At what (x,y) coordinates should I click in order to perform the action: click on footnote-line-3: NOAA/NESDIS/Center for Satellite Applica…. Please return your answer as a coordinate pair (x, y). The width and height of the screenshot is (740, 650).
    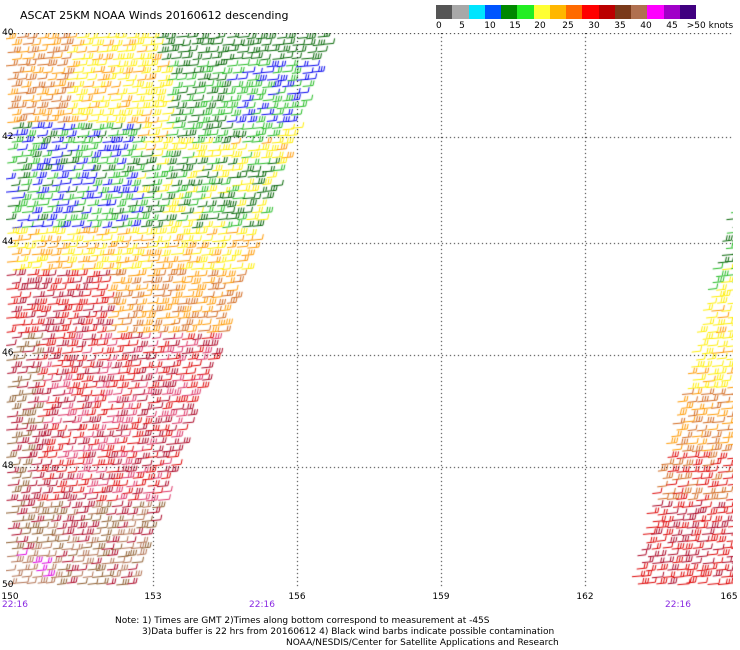
    Looking at the image, I should click on (422, 643).